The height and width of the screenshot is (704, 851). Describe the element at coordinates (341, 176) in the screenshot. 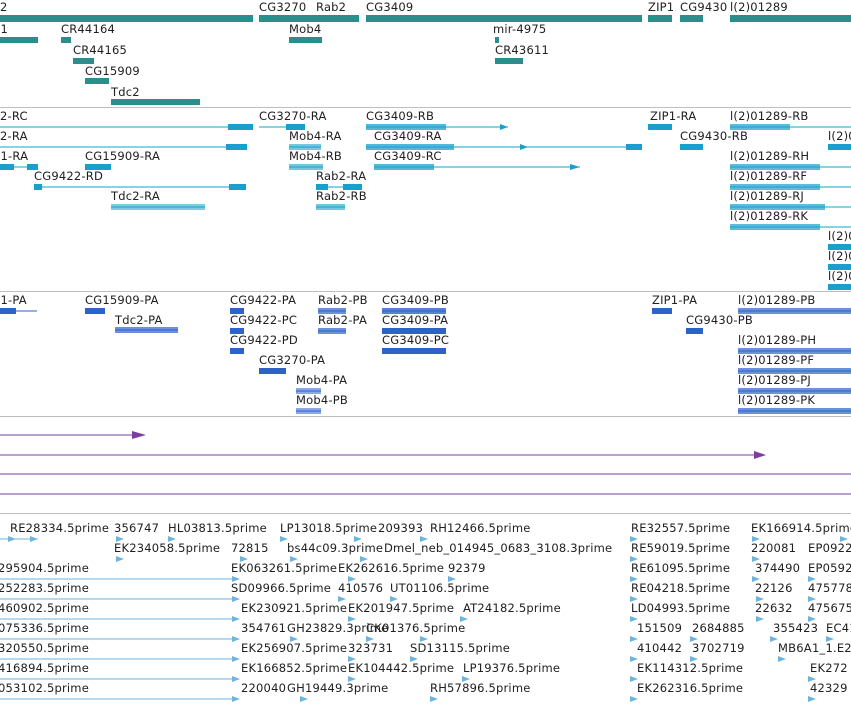

I see `transcript-label: Rab2-RA` at that location.